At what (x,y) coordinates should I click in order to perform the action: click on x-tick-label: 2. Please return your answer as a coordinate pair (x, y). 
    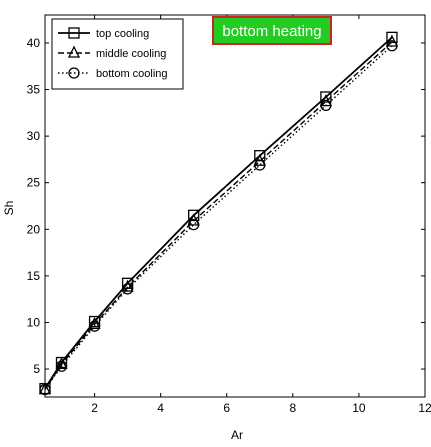
    Looking at the image, I should click on (94, 408).